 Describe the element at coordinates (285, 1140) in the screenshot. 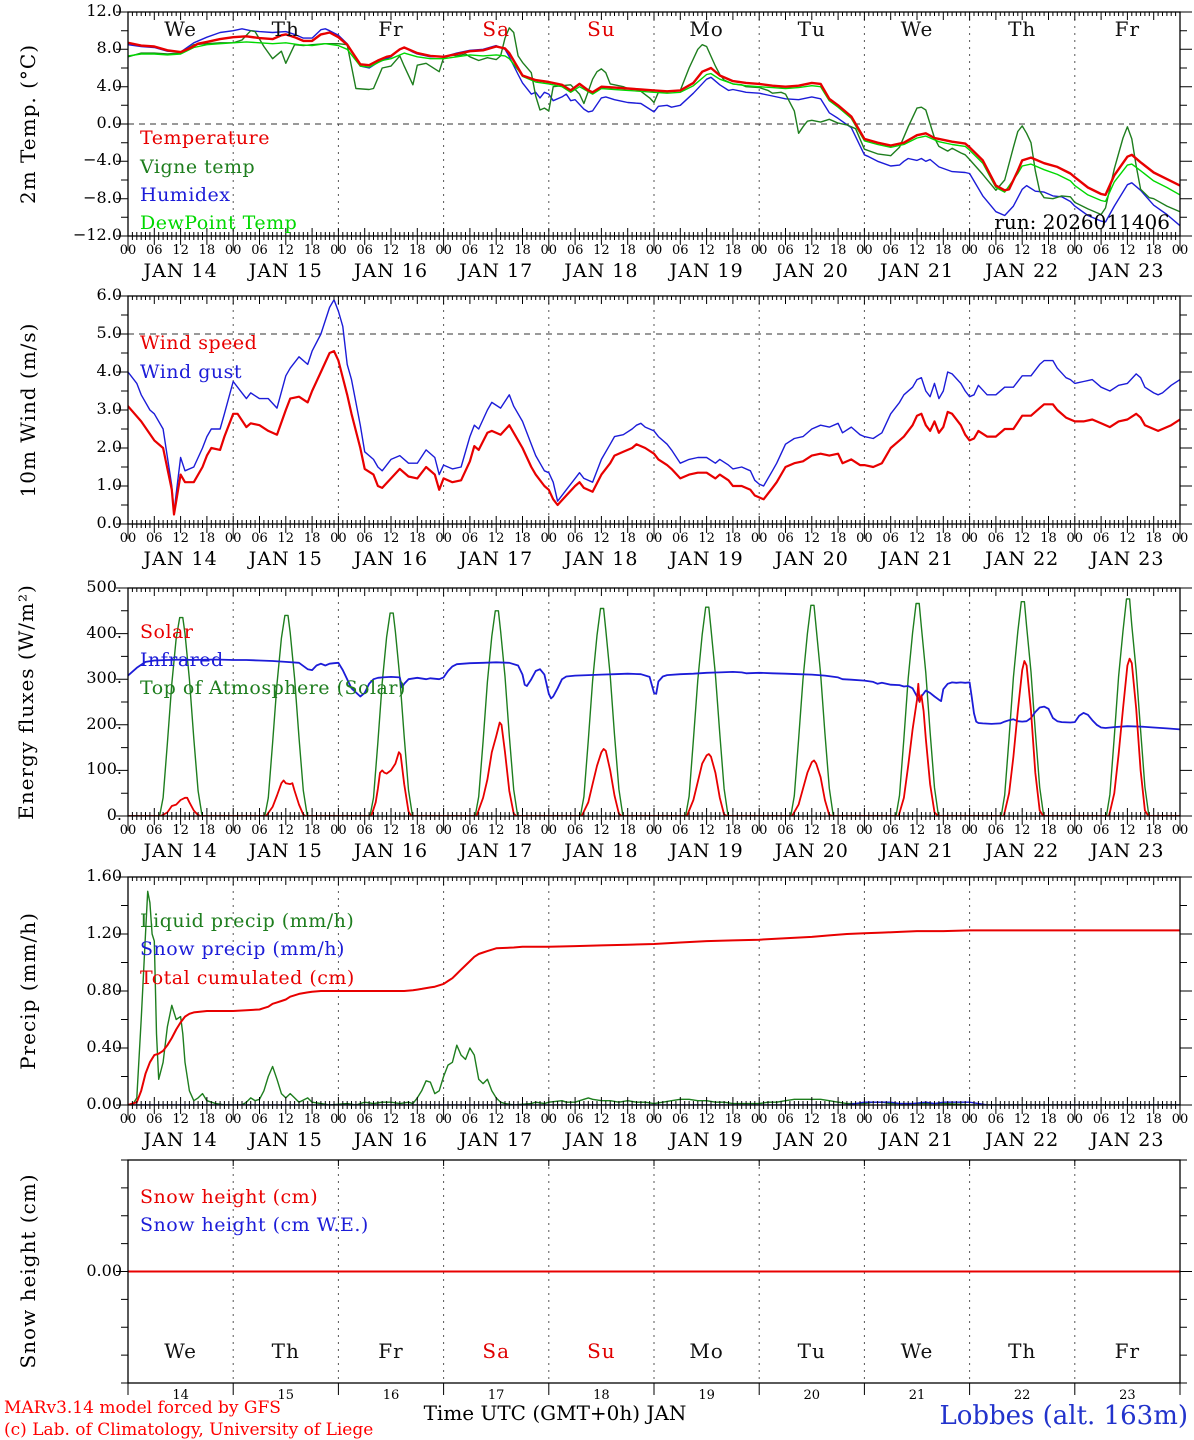

I see `date-label: JAN 15` at that location.